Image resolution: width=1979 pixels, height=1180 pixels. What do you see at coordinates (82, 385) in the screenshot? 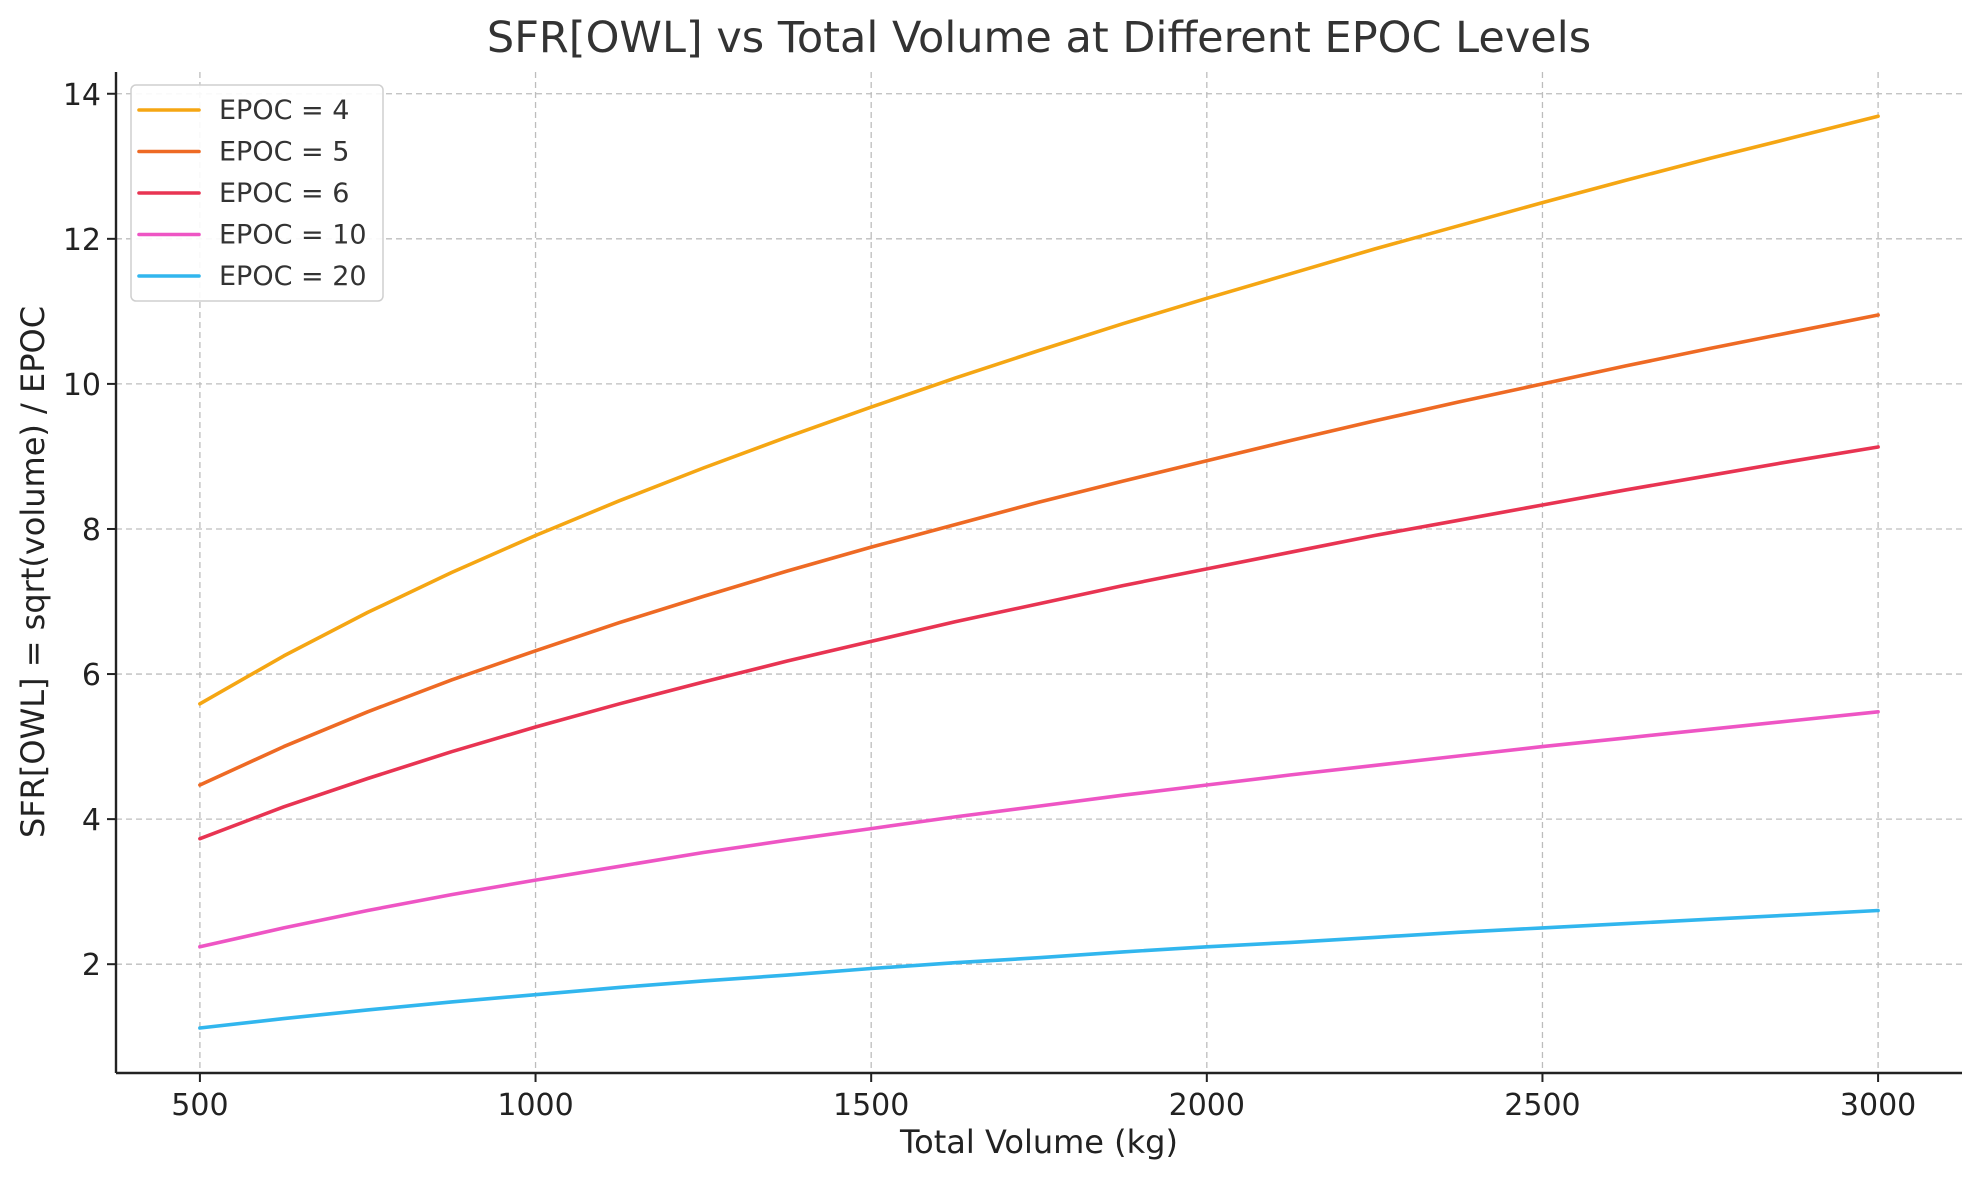
I see `y-tick-label: 10` at bounding box center [82, 385].